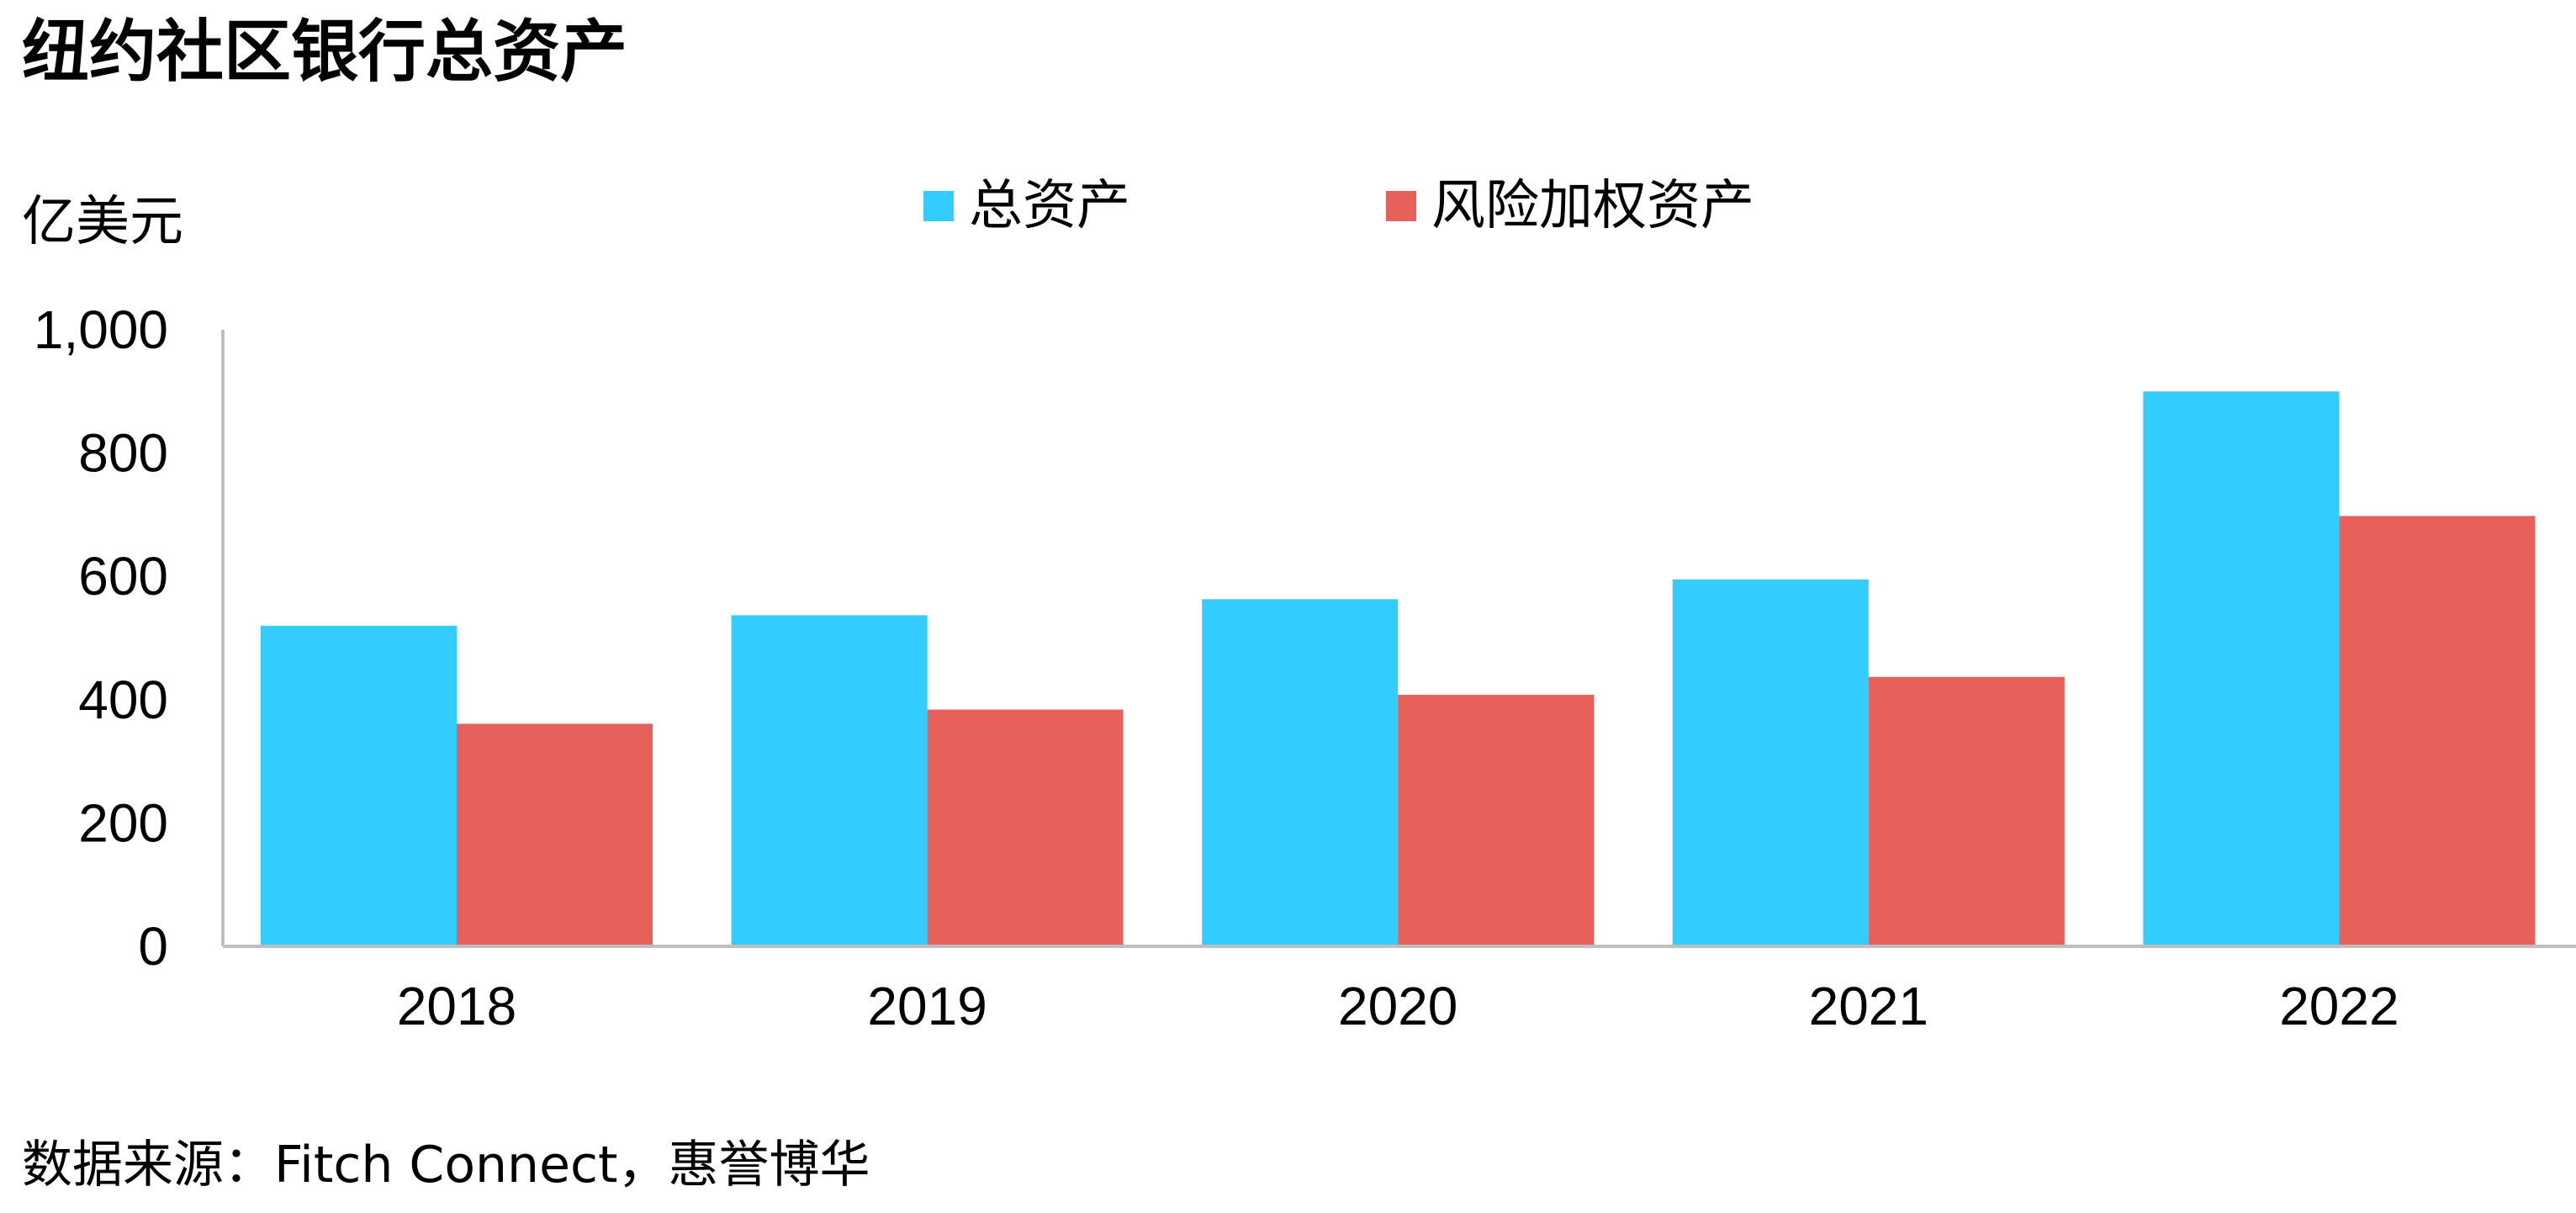 Image resolution: width=2576 pixels, height=1213 pixels. Describe the element at coordinates (1592, 206) in the screenshot. I see `legend-label-risk-weighted-assets: 风险加权资产` at that location.